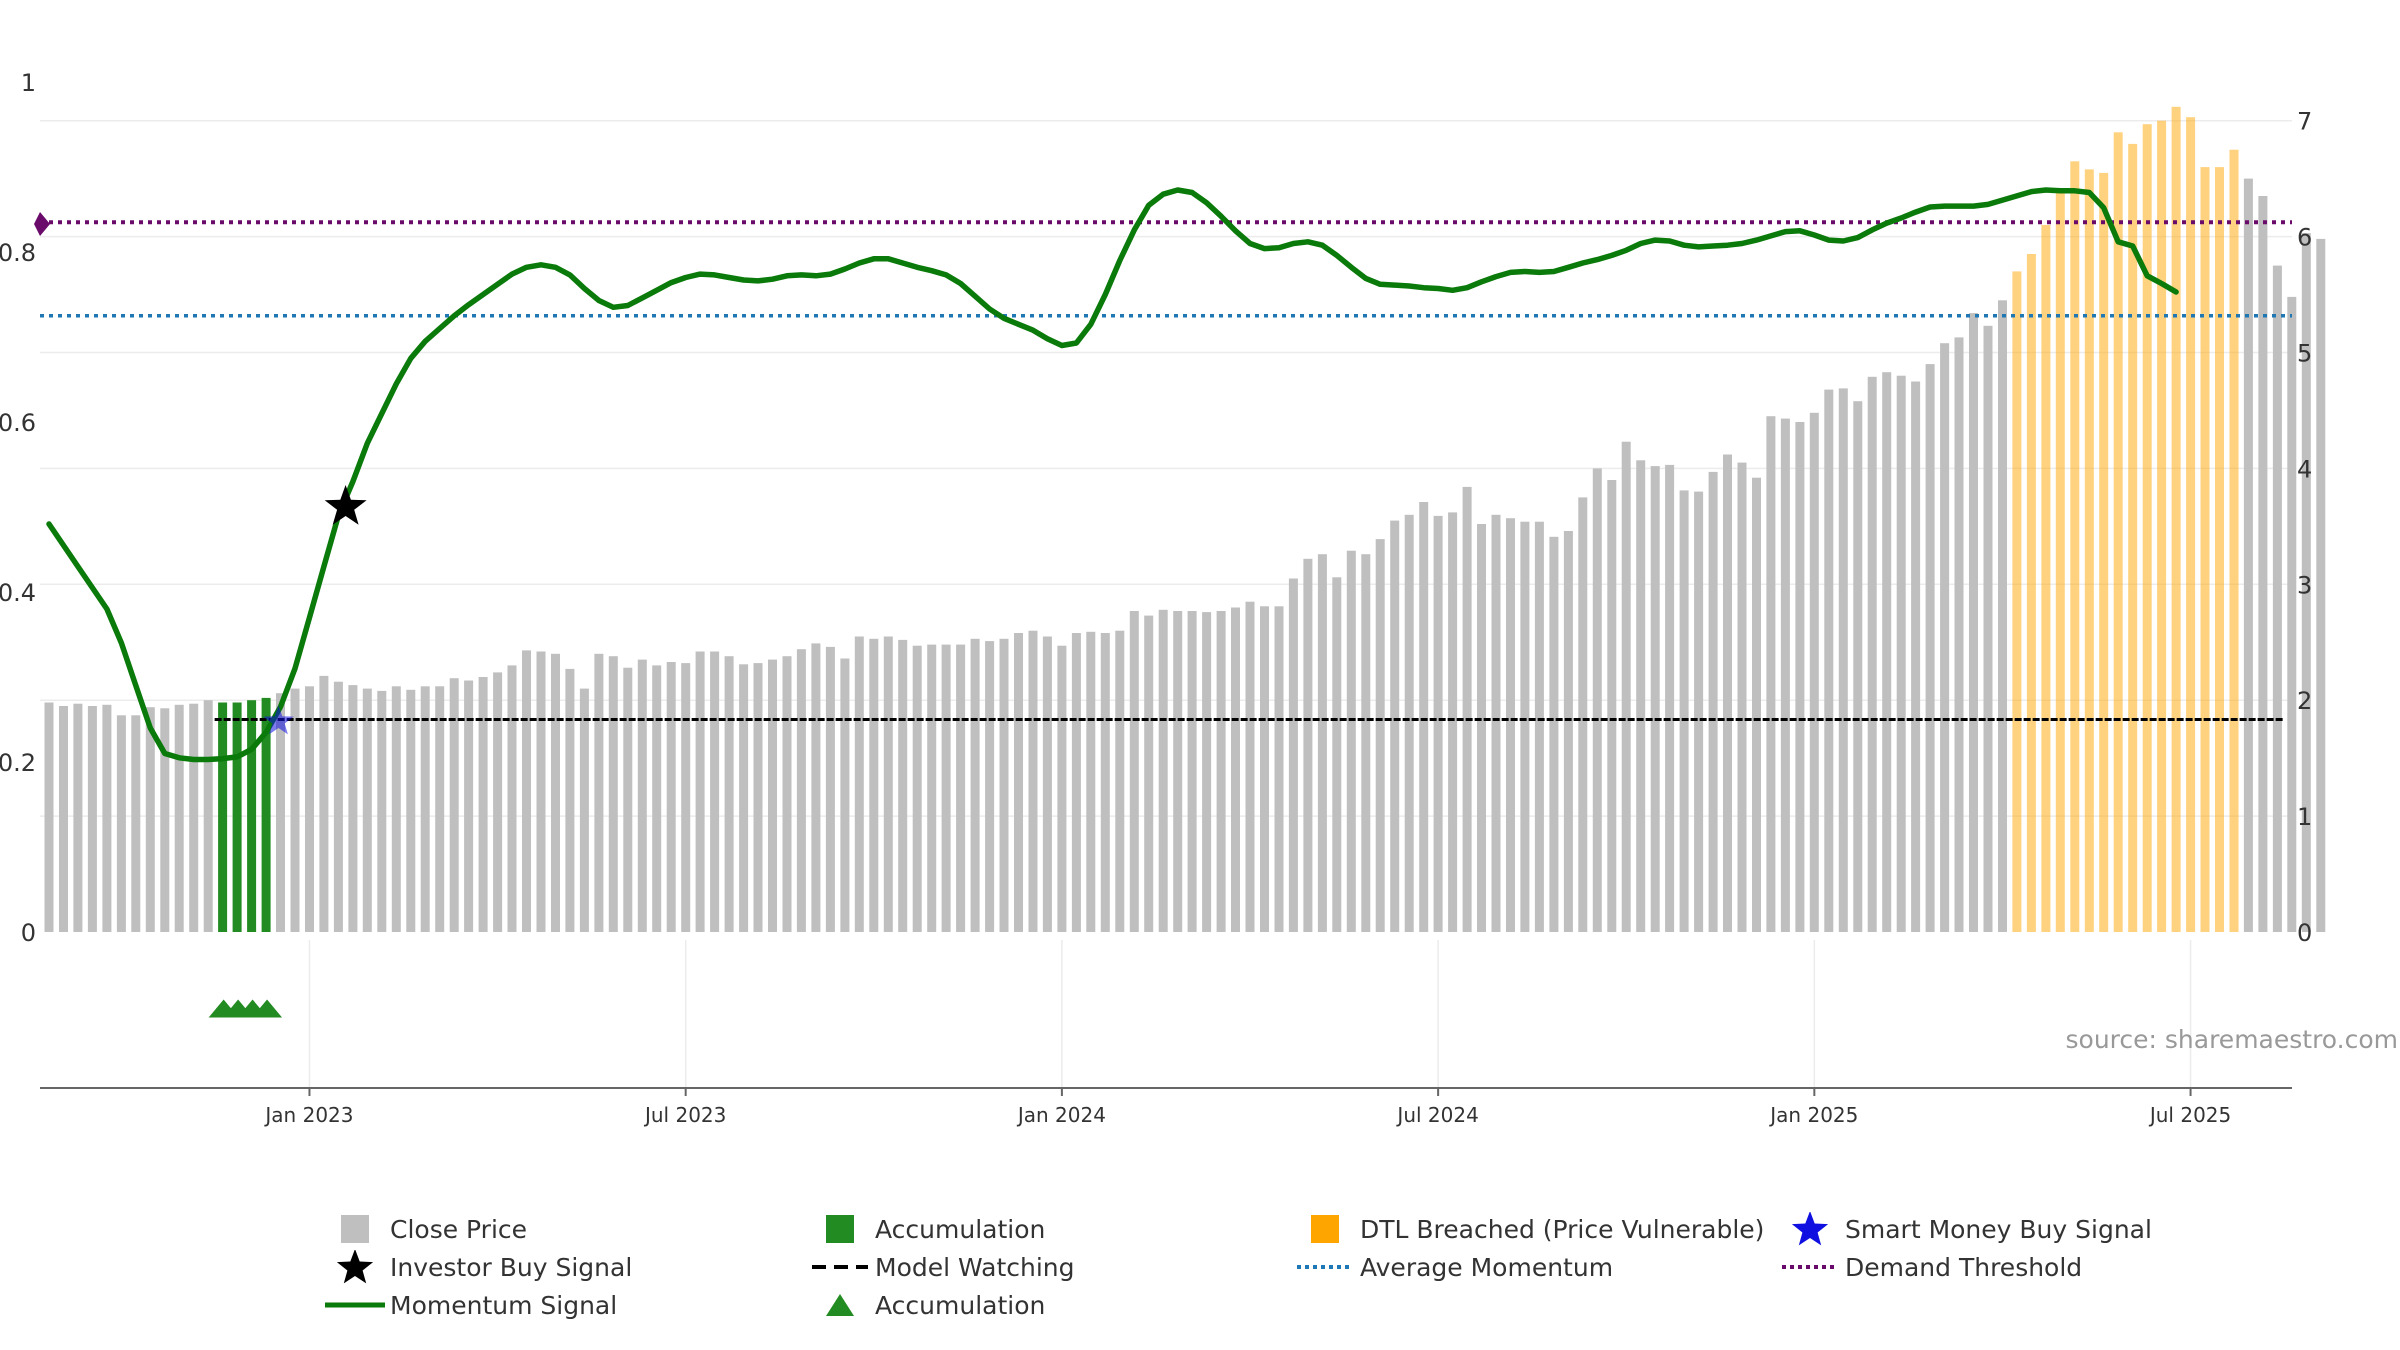 This screenshot has width=2400, height=1350. I want to click on legend-item: Momentum Signal, so click(468, 1305).